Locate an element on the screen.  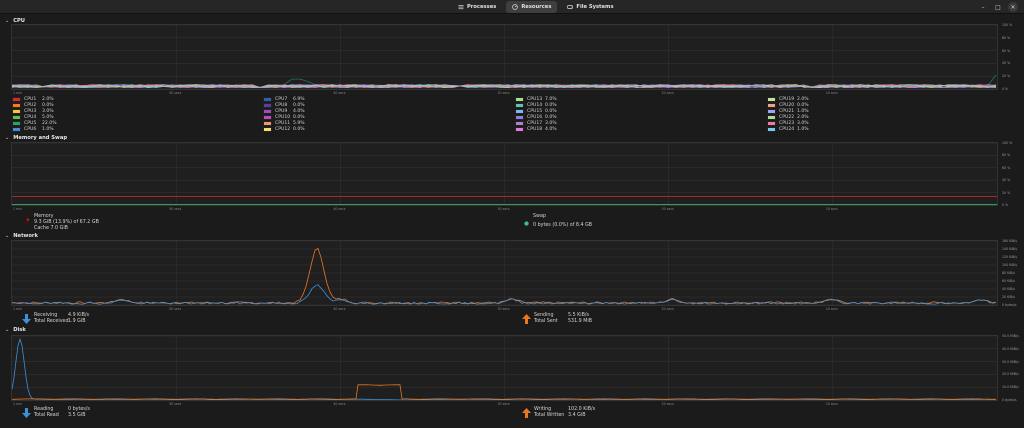
cpu-legend-item: CPU4 5.0% is located at coordinates (33, 117).